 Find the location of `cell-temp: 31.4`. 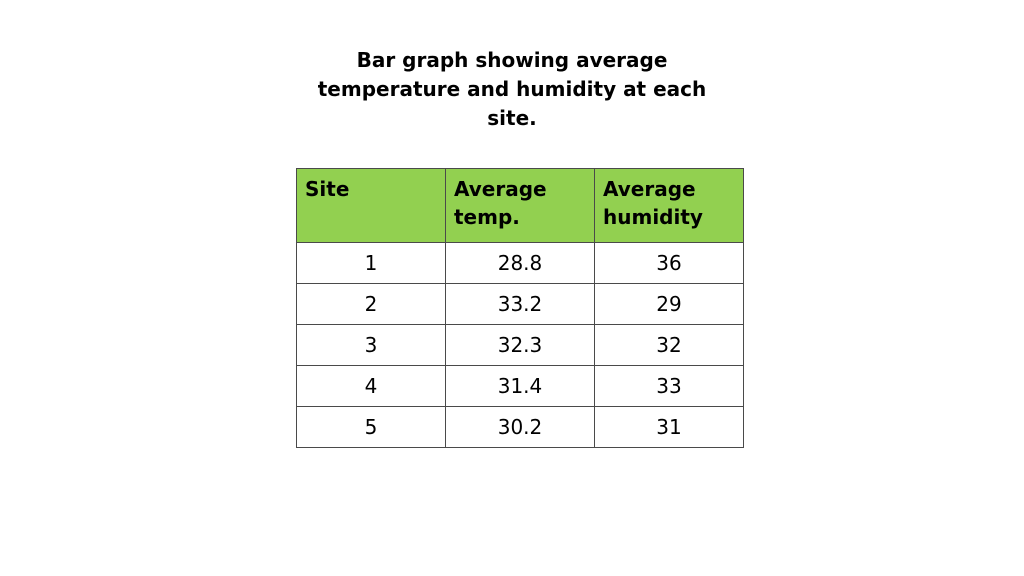

cell-temp: 31.4 is located at coordinates (520, 386).